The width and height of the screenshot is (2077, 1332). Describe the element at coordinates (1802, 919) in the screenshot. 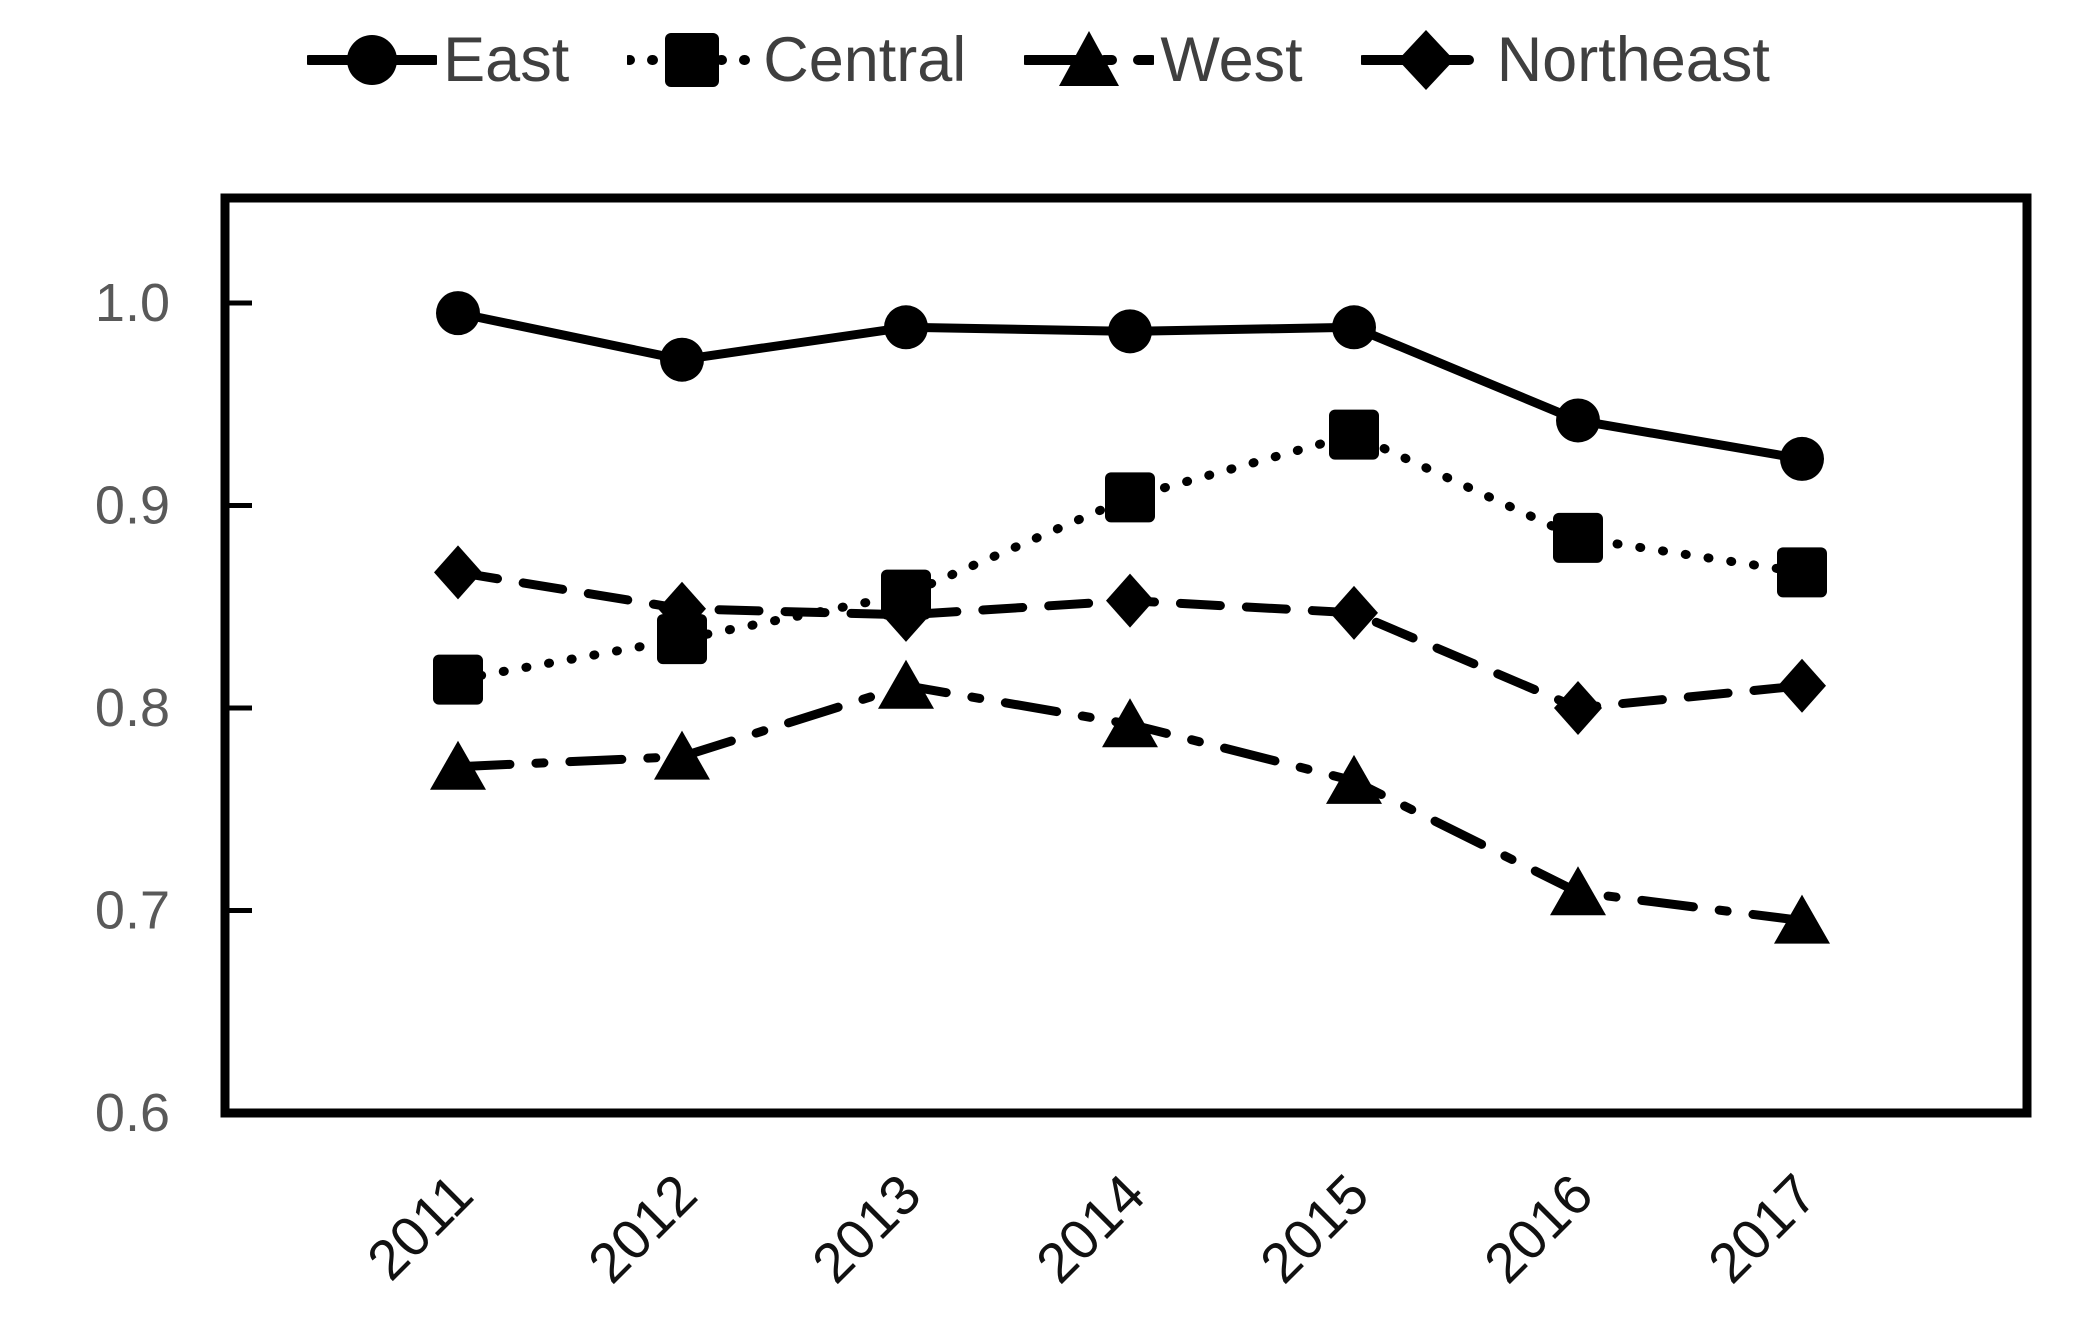

I see `data-point-west-2017` at that location.